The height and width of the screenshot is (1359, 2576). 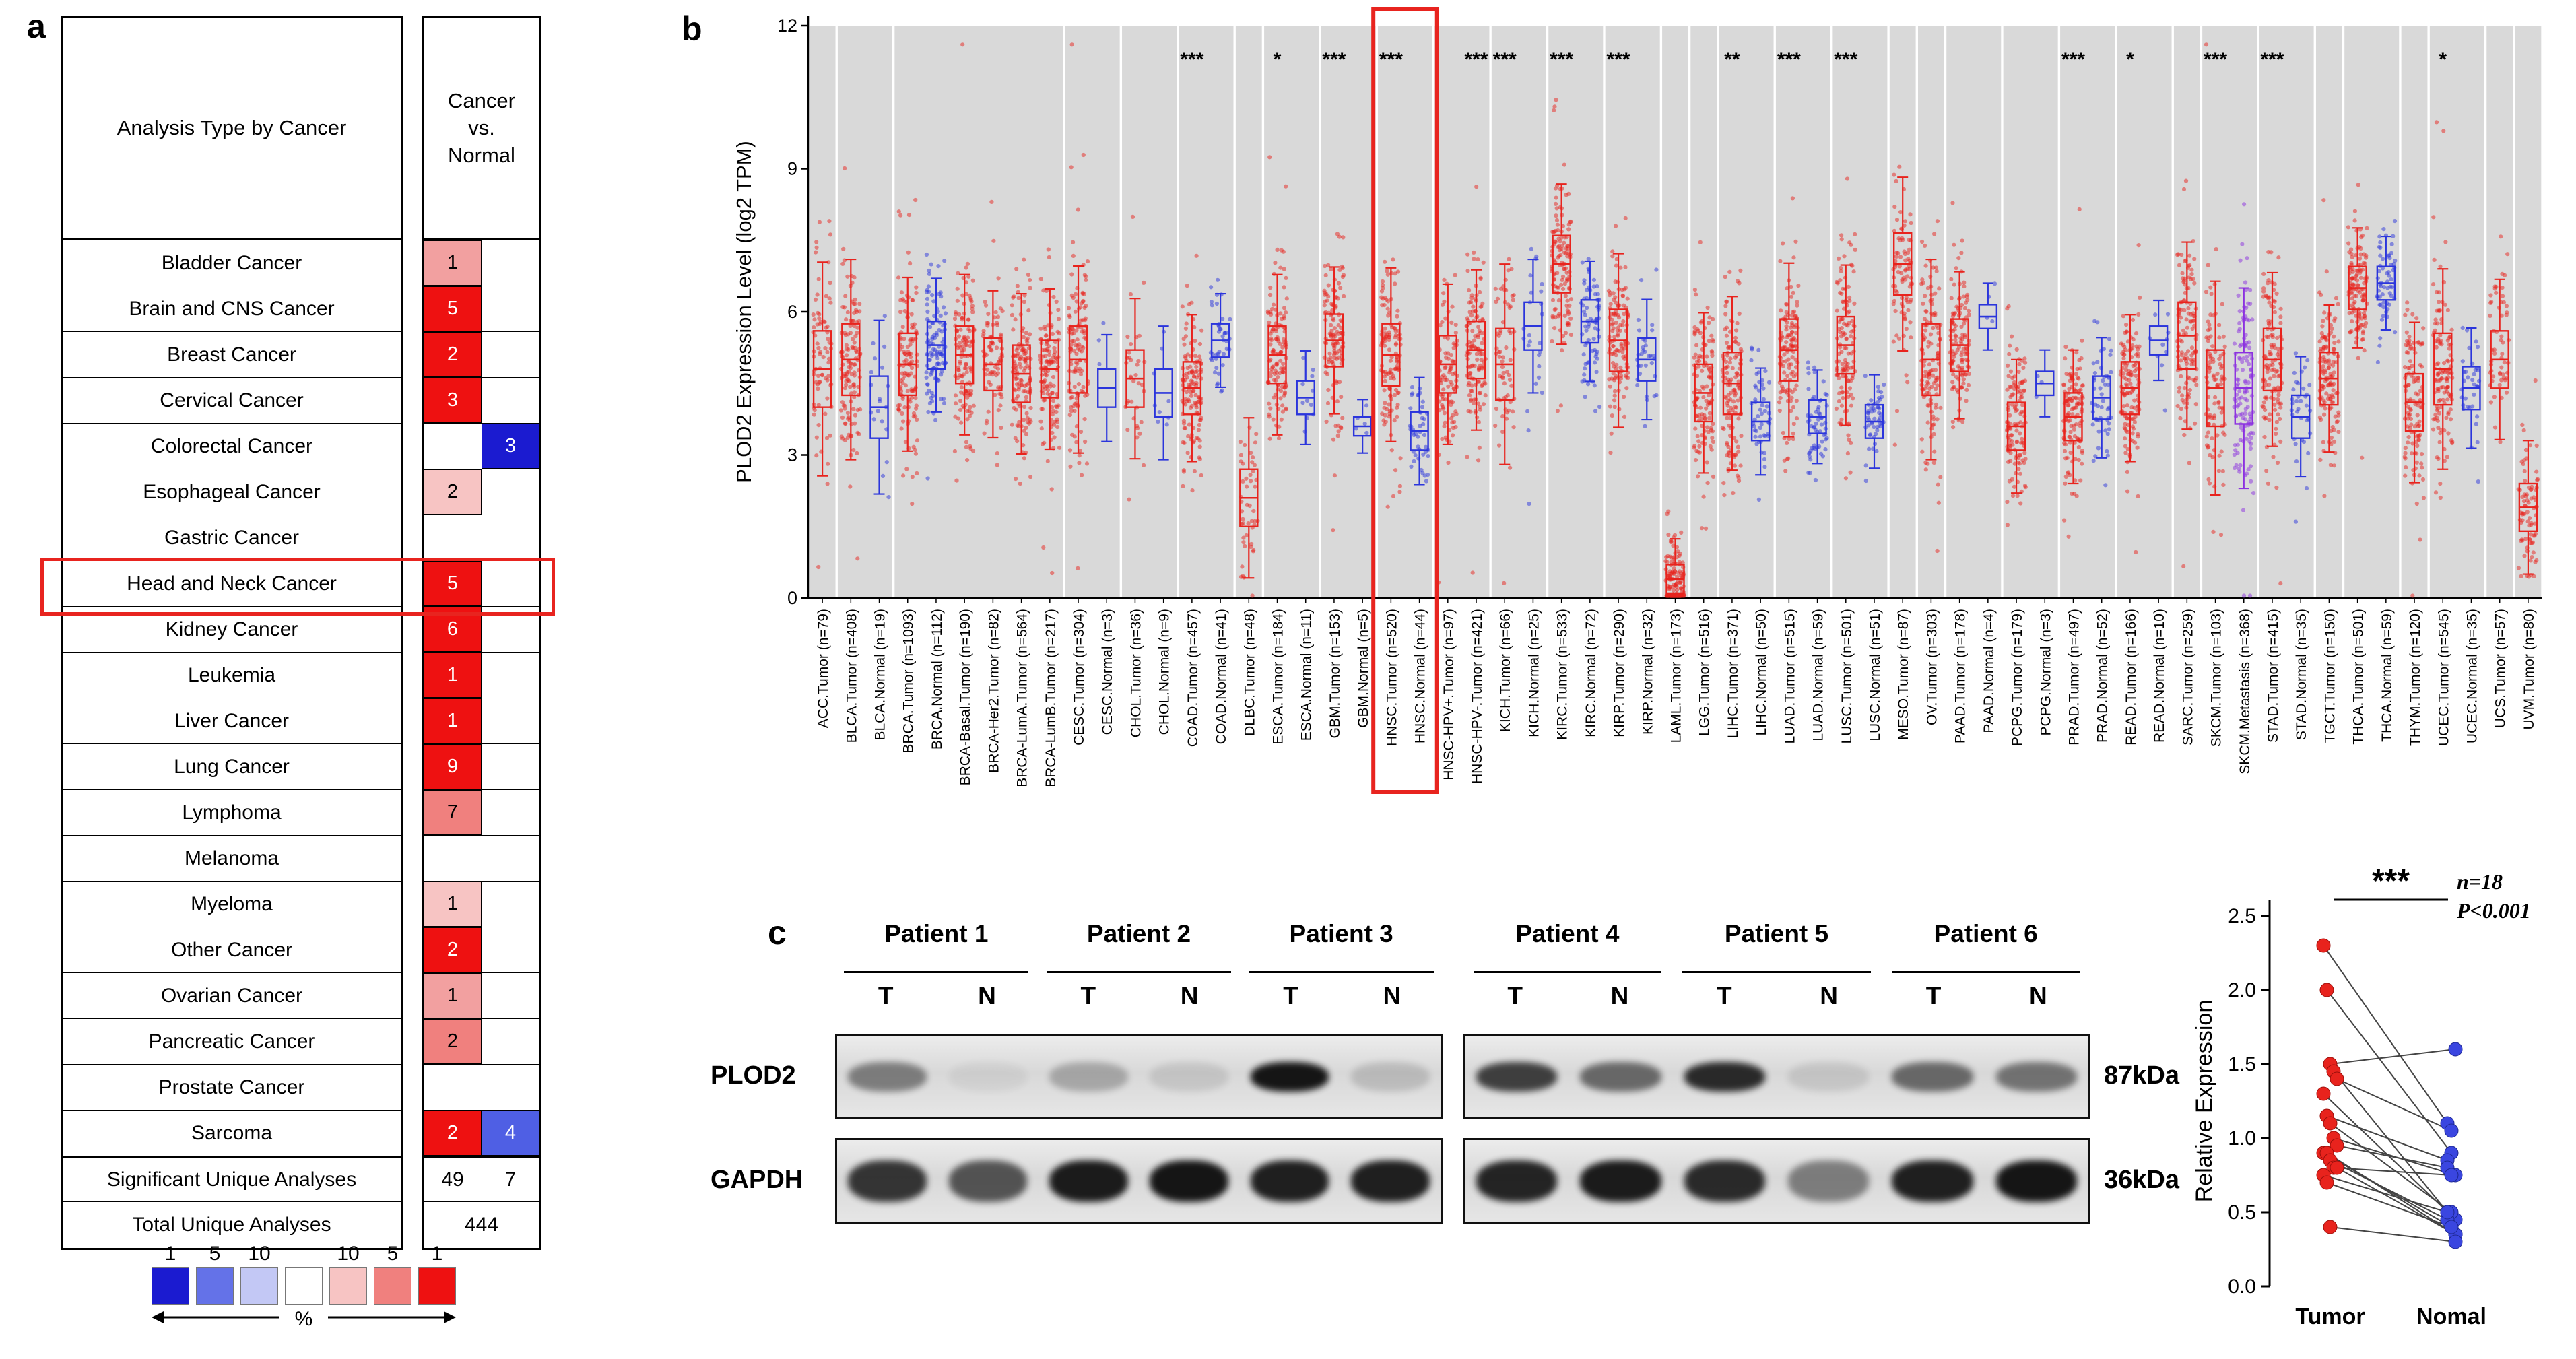 I want to click on count-over-cell: 1, so click(x=453, y=995).